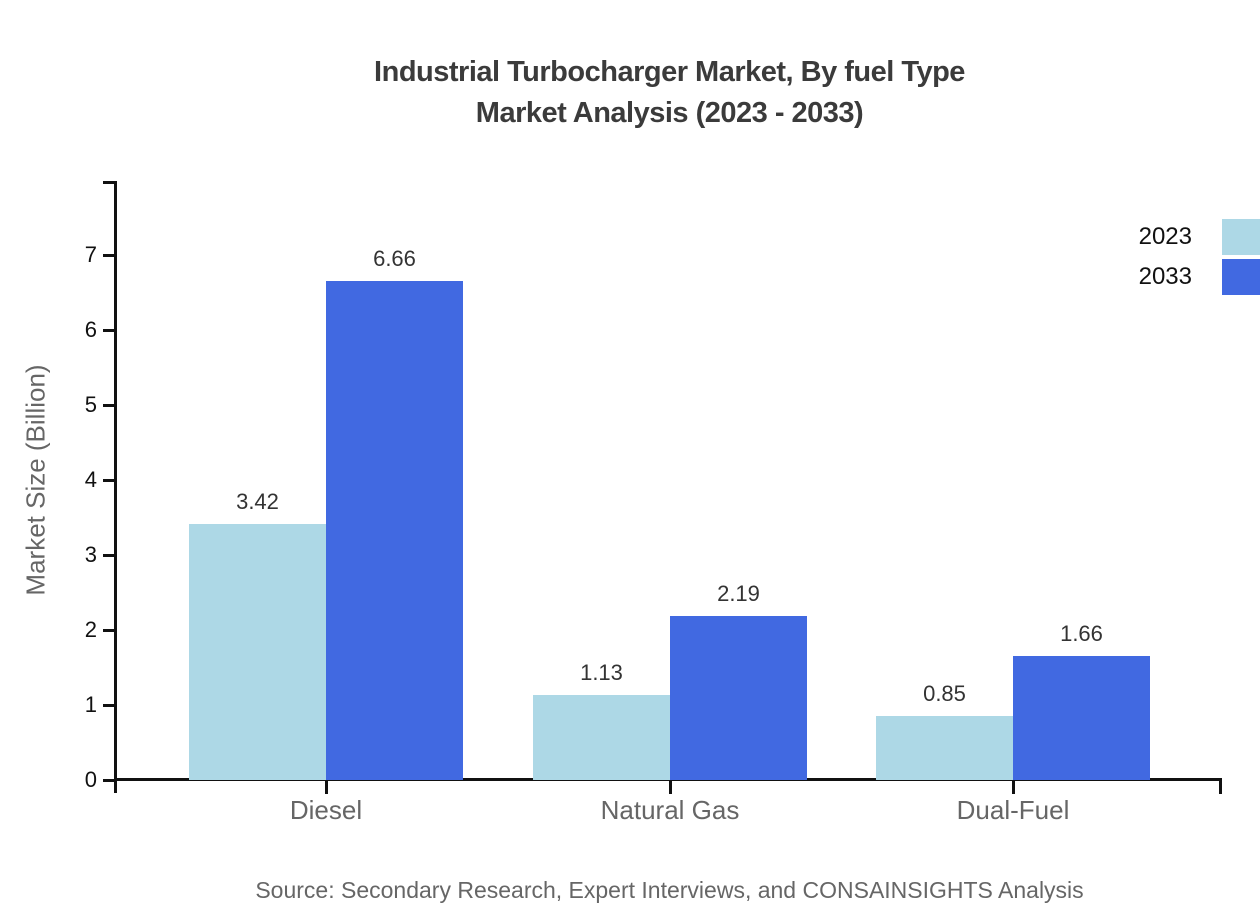  Describe the element at coordinates (1199, 237) in the screenshot. I see `legend-item-2023: 2023` at that location.